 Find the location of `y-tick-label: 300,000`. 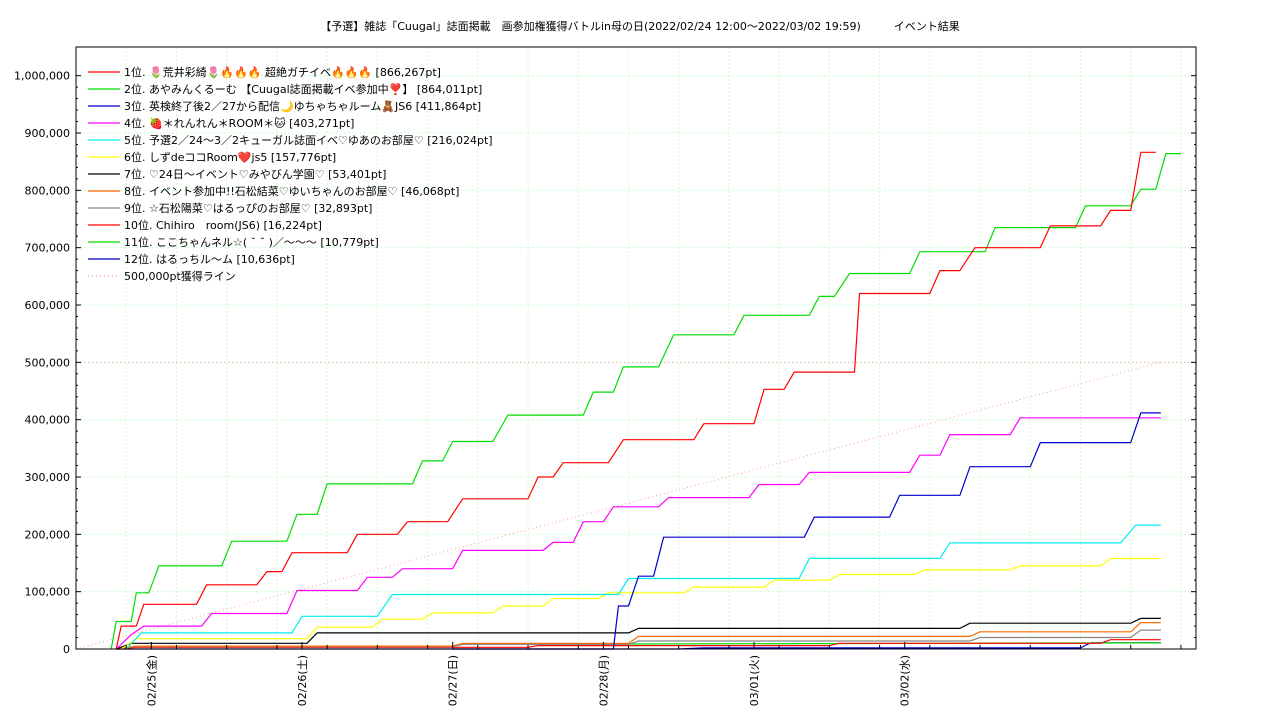

y-tick-label: 300,000 is located at coordinates (48, 477).